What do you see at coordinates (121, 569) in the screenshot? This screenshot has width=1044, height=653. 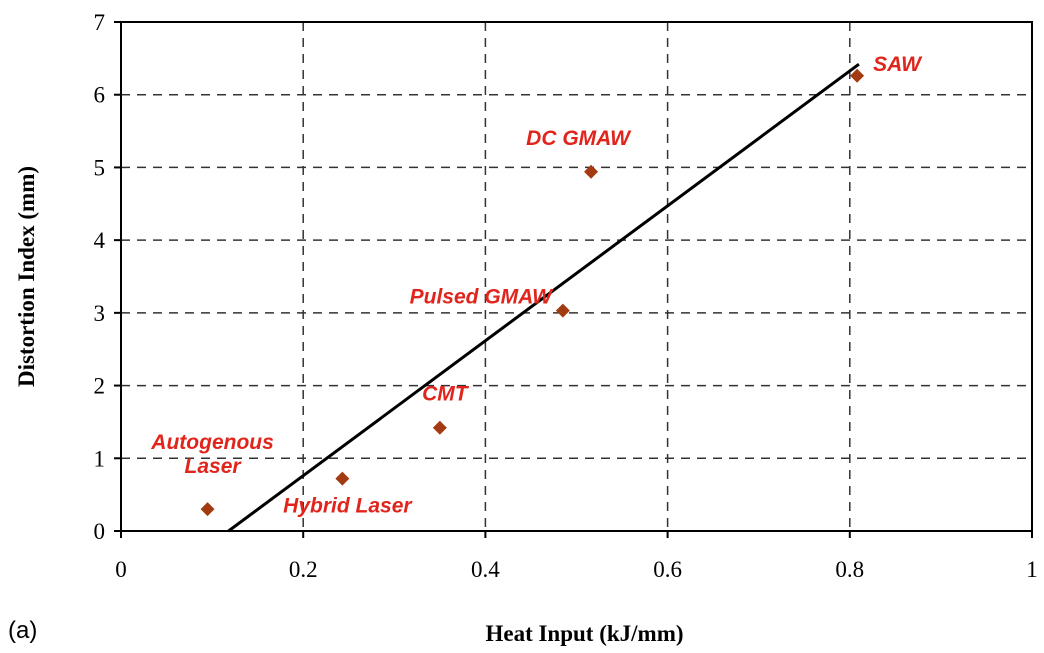 I see `x-tick-label: 0` at bounding box center [121, 569].